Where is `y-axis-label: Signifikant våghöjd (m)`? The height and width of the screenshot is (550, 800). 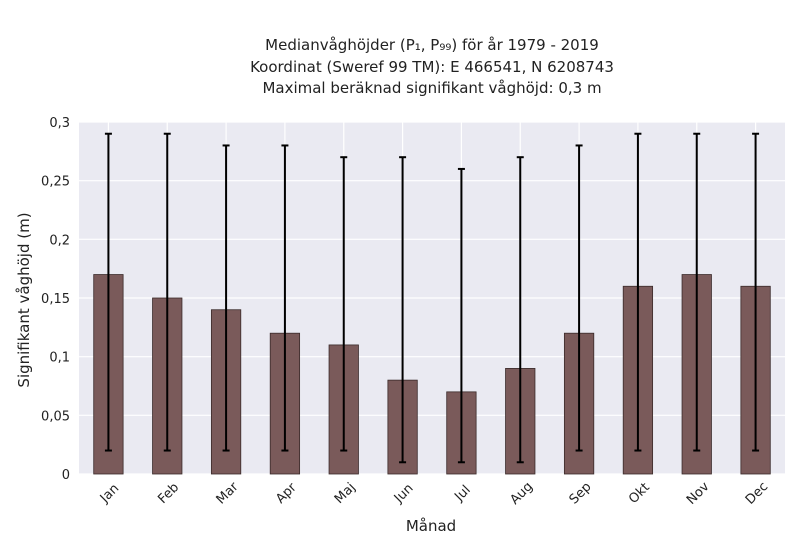
y-axis-label: Signifikant våghöjd (m) is located at coordinates (24, 299).